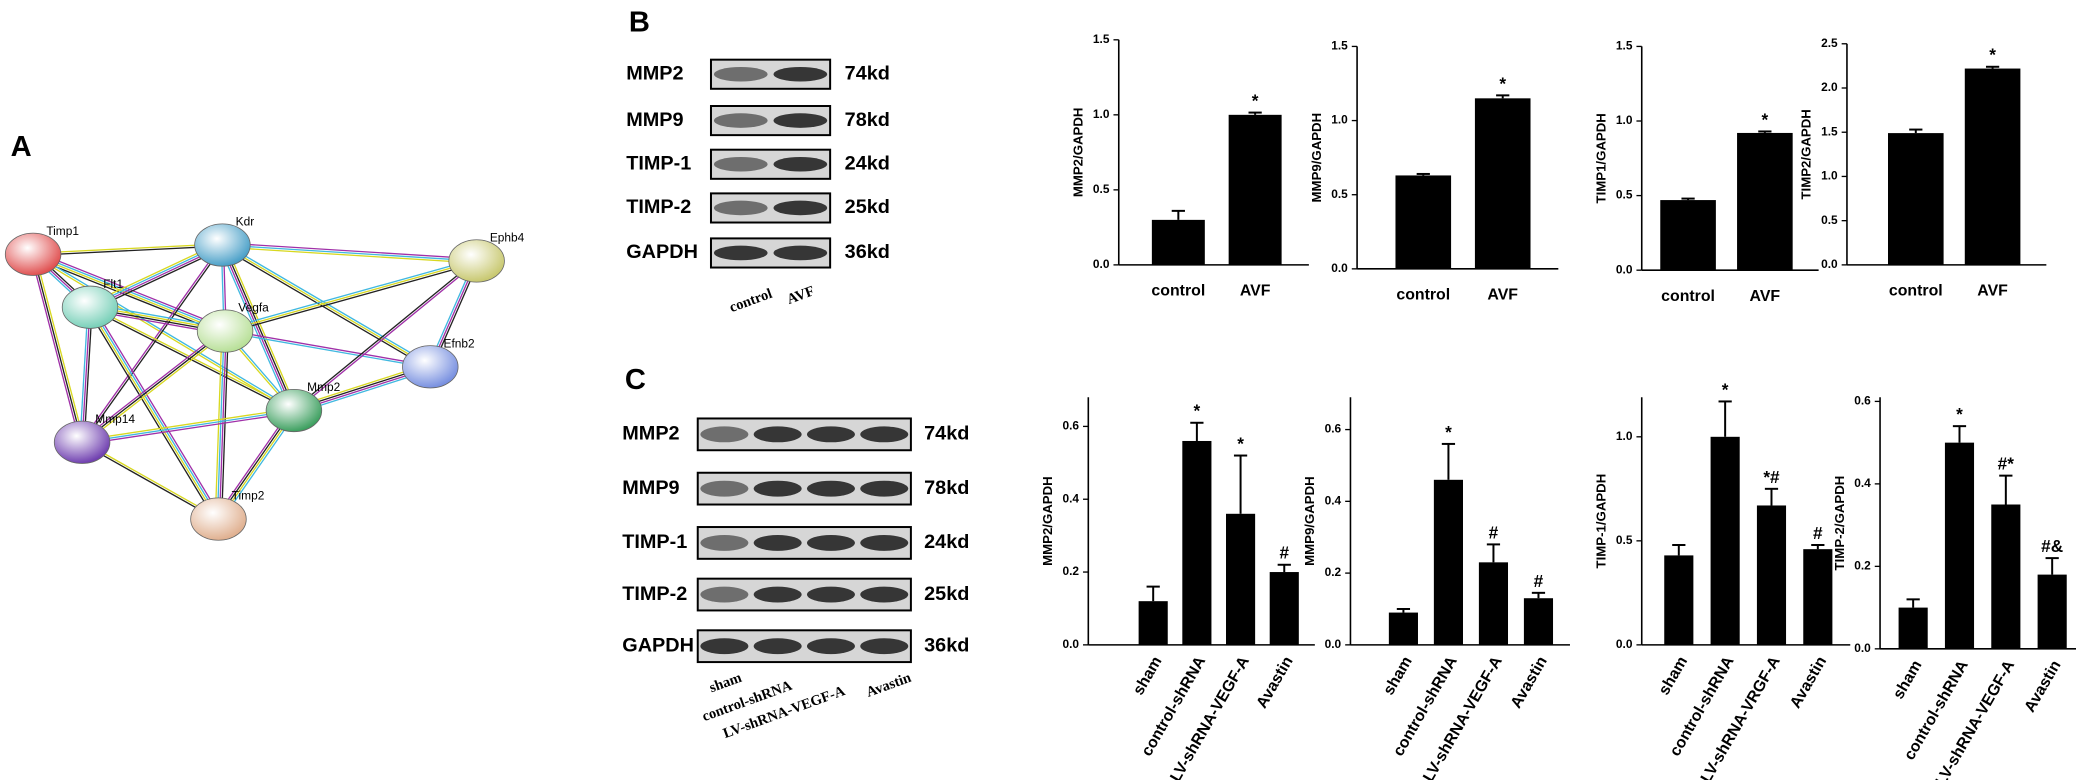 The height and width of the screenshot is (780, 2076). What do you see at coordinates (946, 594) in the screenshot?
I see `blot-size: 25kd` at bounding box center [946, 594].